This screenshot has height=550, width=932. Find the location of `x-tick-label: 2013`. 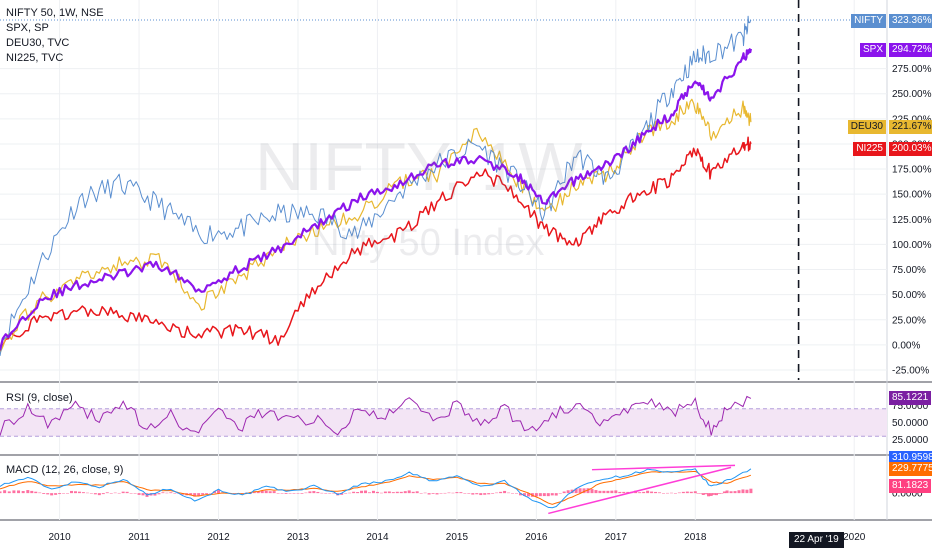

x-tick-label: 2013 is located at coordinates (298, 537).